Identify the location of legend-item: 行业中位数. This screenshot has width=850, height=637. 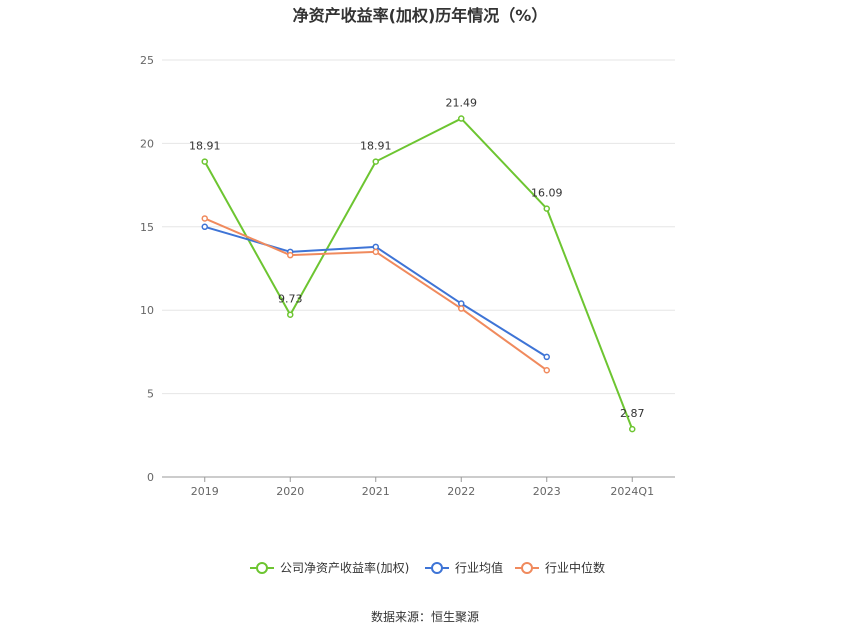
(560, 567).